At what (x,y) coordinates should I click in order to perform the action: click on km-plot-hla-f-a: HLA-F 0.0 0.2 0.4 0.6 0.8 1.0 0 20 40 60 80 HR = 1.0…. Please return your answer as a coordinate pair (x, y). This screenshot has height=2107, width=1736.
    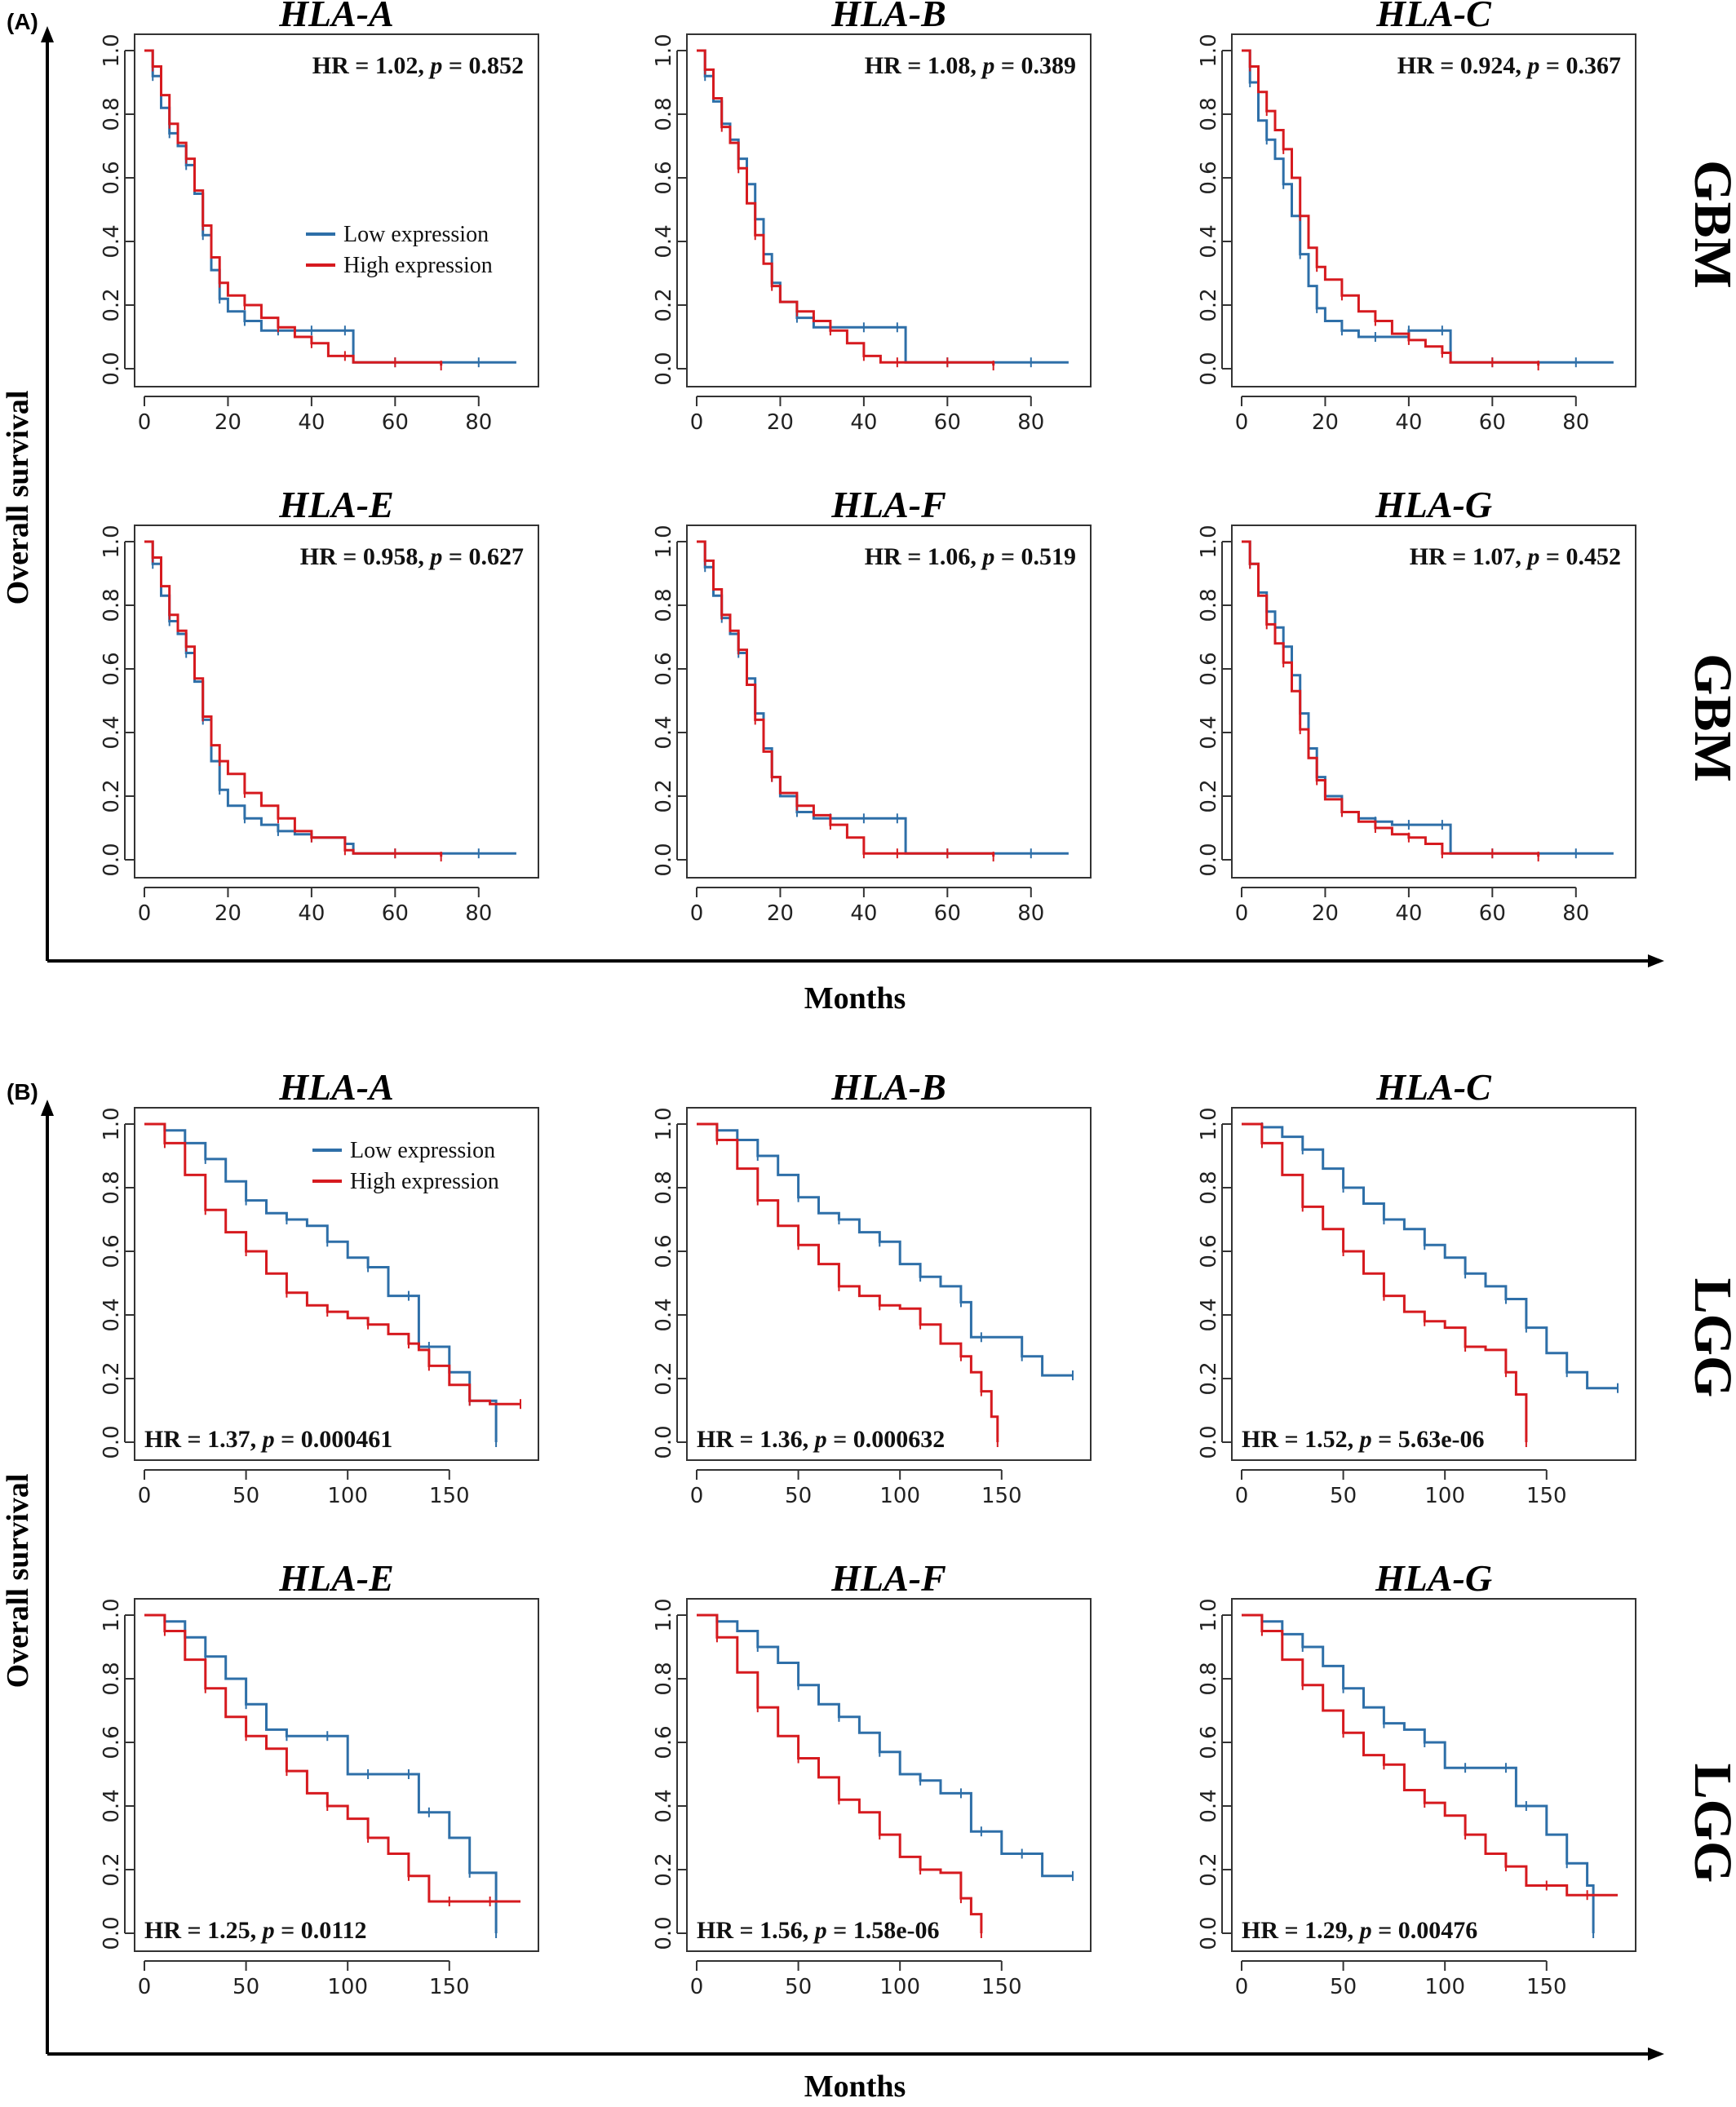
    Looking at the image, I should click on (872, 705).